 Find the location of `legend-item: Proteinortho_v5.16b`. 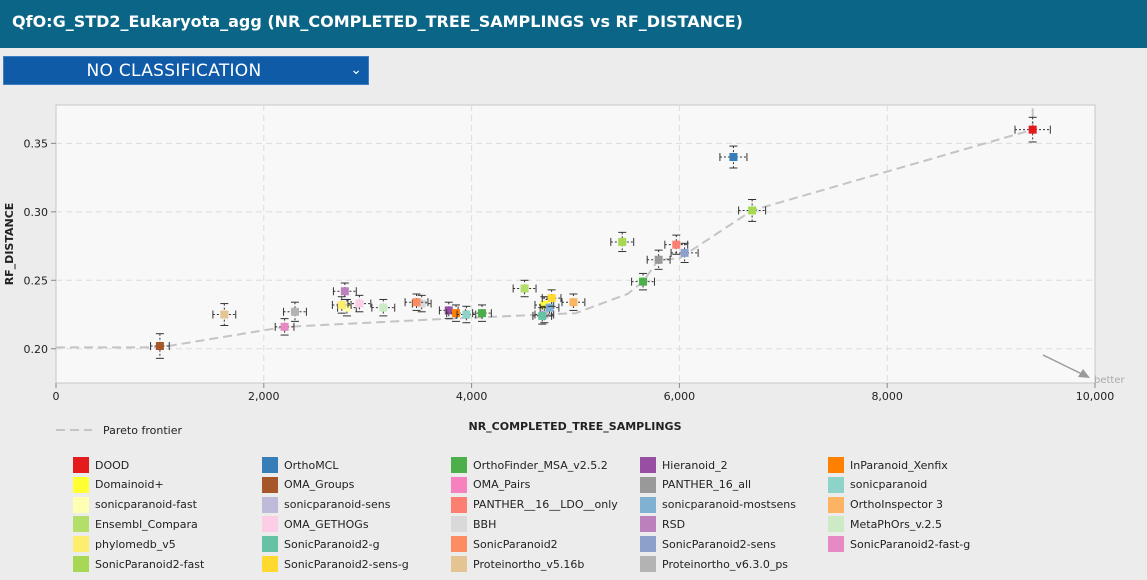

legend-item: Proteinortho_v5.16b is located at coordinates (517, 564).